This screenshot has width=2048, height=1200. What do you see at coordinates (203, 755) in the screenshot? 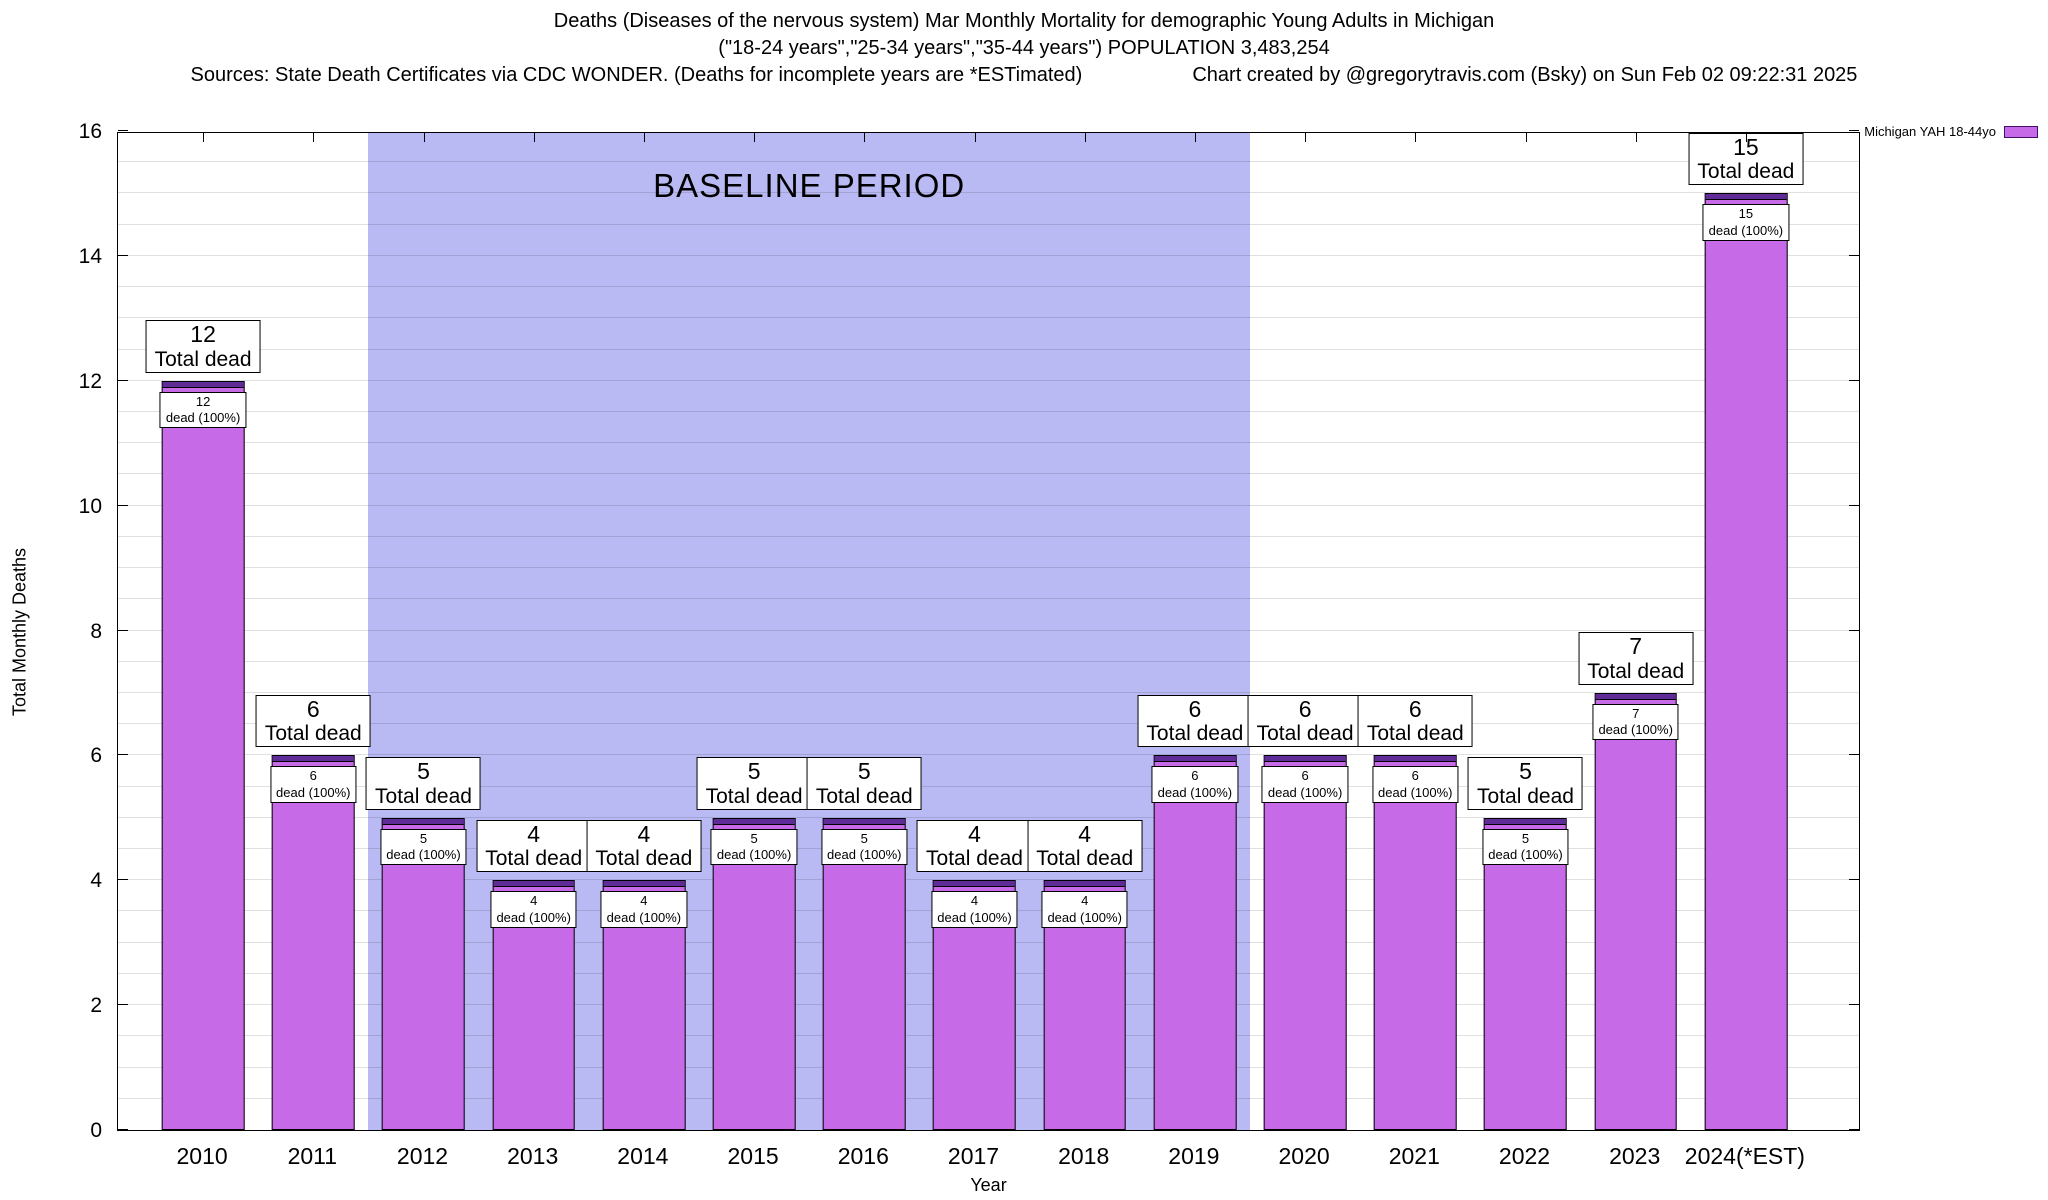
I see `bar: 12 dead (100%)` at bounding box center [203, 755].